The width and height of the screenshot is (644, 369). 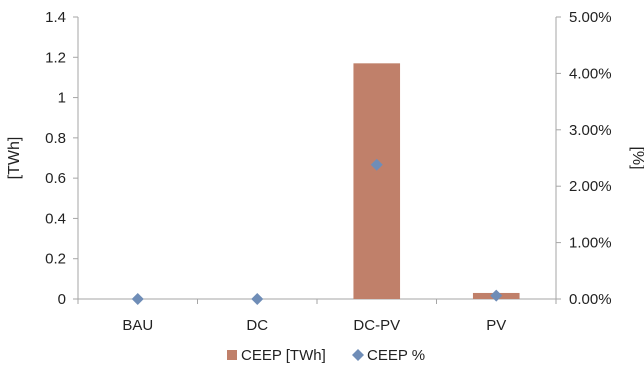 What do you see at coordinates (590, 186) in the screenshot?
I see `right-tick-label: 2.00%` at bounding box center [590, 186].